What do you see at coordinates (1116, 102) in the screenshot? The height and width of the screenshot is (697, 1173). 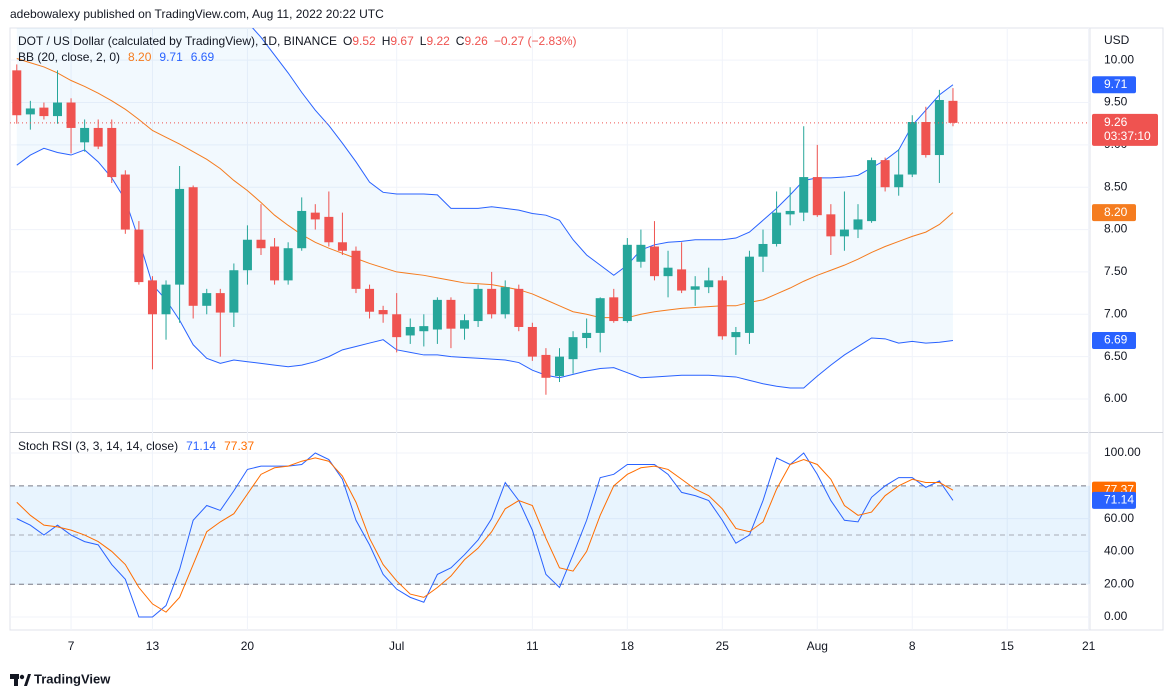 I see `y-tick-label: 9.50` at bounding box center [1116, 102].